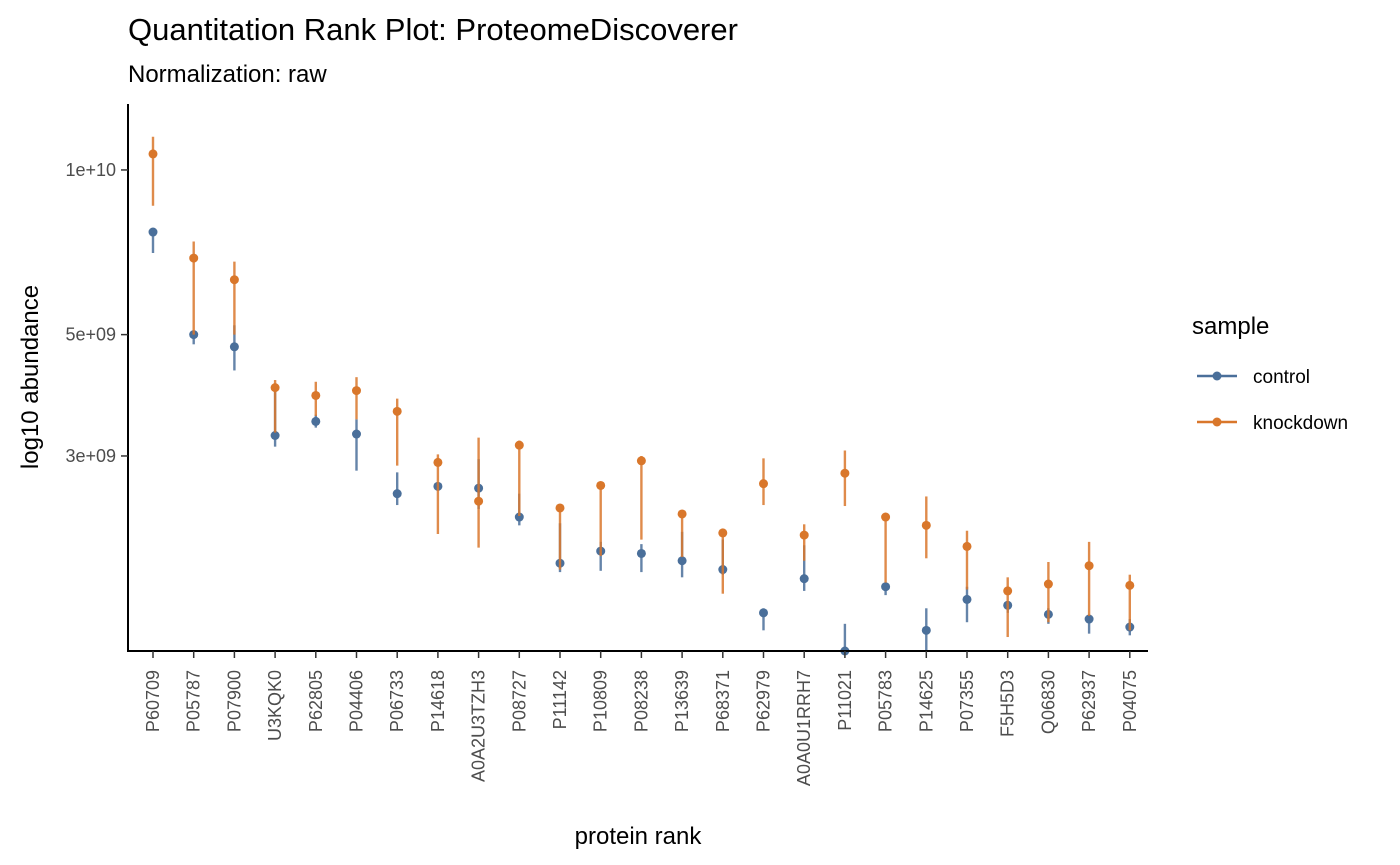 The width and height of the screenshot is (1400, 865). Describe the element at coordinates (1048, 702) in the screenshot. I see `x-tick-label: Q06830` at that location.